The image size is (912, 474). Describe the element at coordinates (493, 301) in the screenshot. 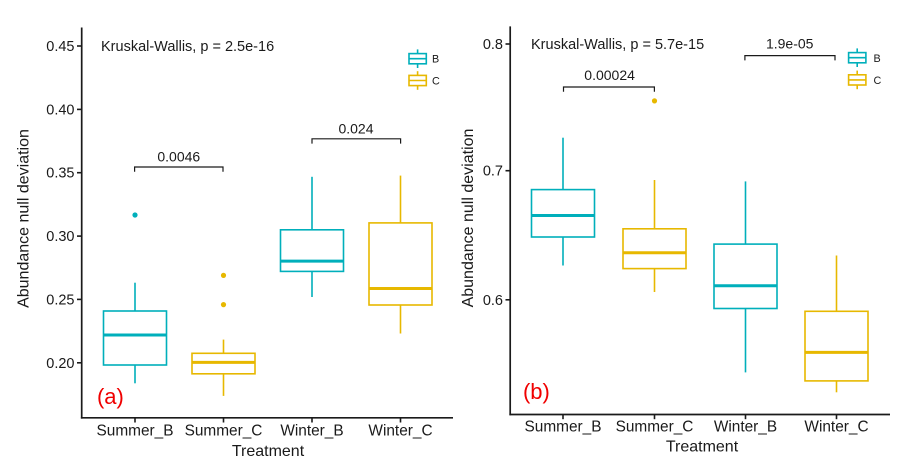

I see `svg-text: 0.6` at that location.